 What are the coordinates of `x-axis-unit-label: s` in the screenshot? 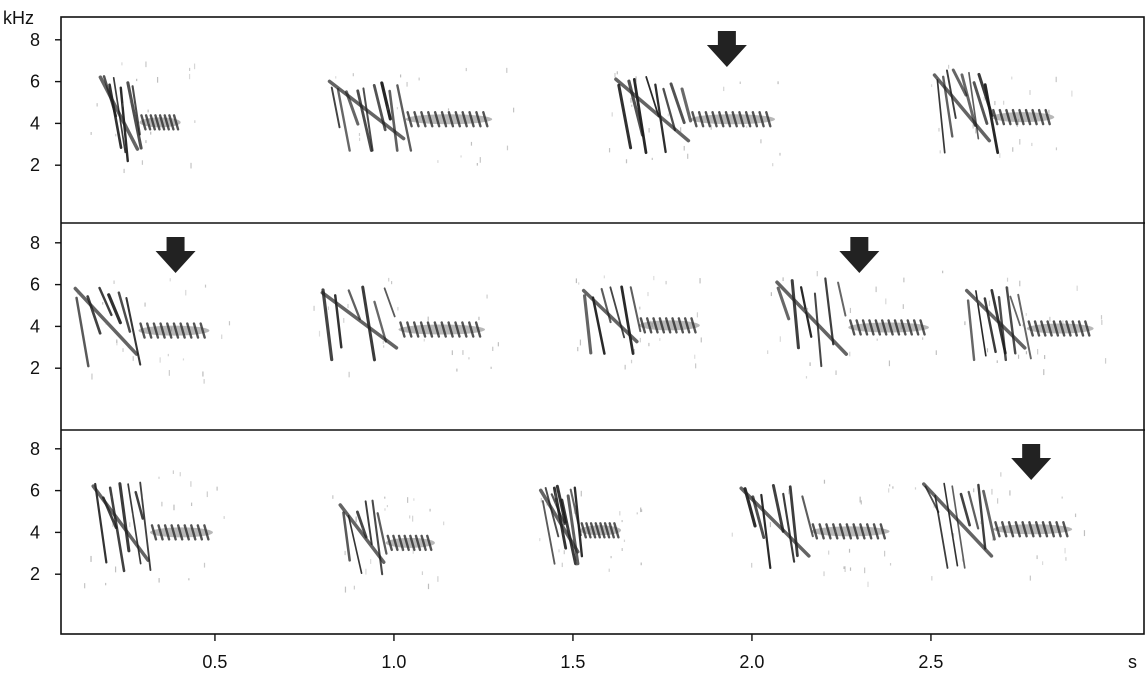 It's located at (1132, 662).